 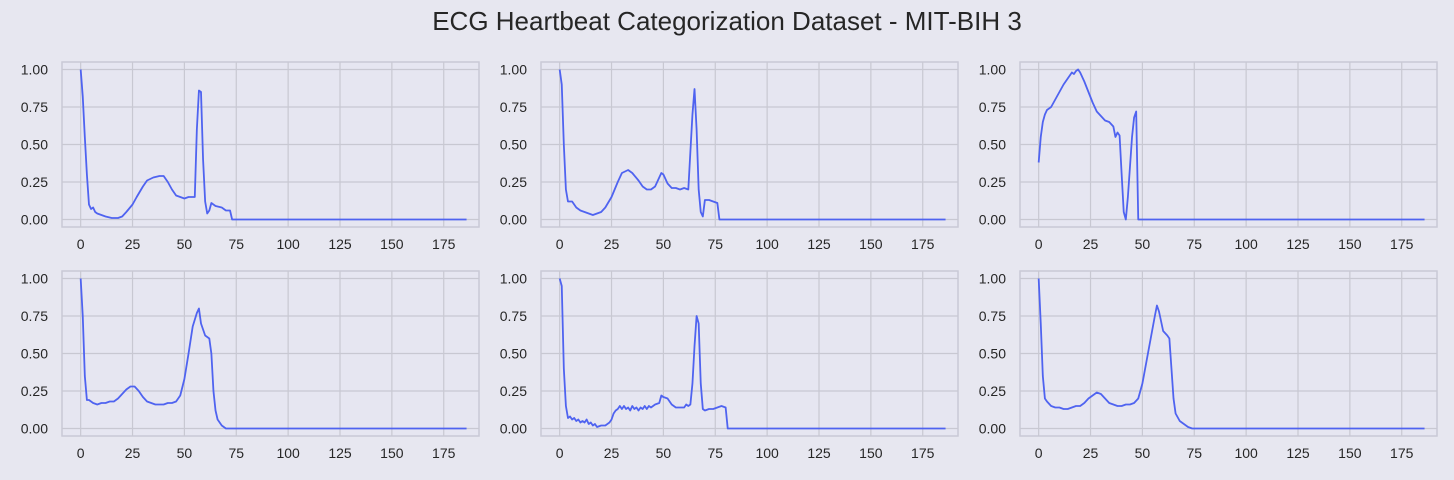 I want to click on subplot-6: 0 25 50 75 100 125 150 175 0.00 0.25 0.50 0.75 1.00, so click(x=1208, y=365).